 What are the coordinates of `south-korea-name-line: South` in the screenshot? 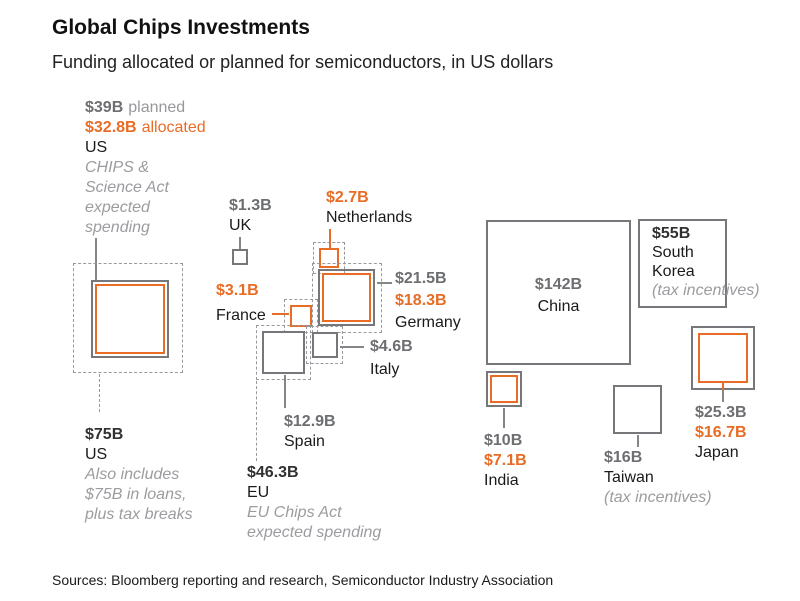 It's located at (673, 252).